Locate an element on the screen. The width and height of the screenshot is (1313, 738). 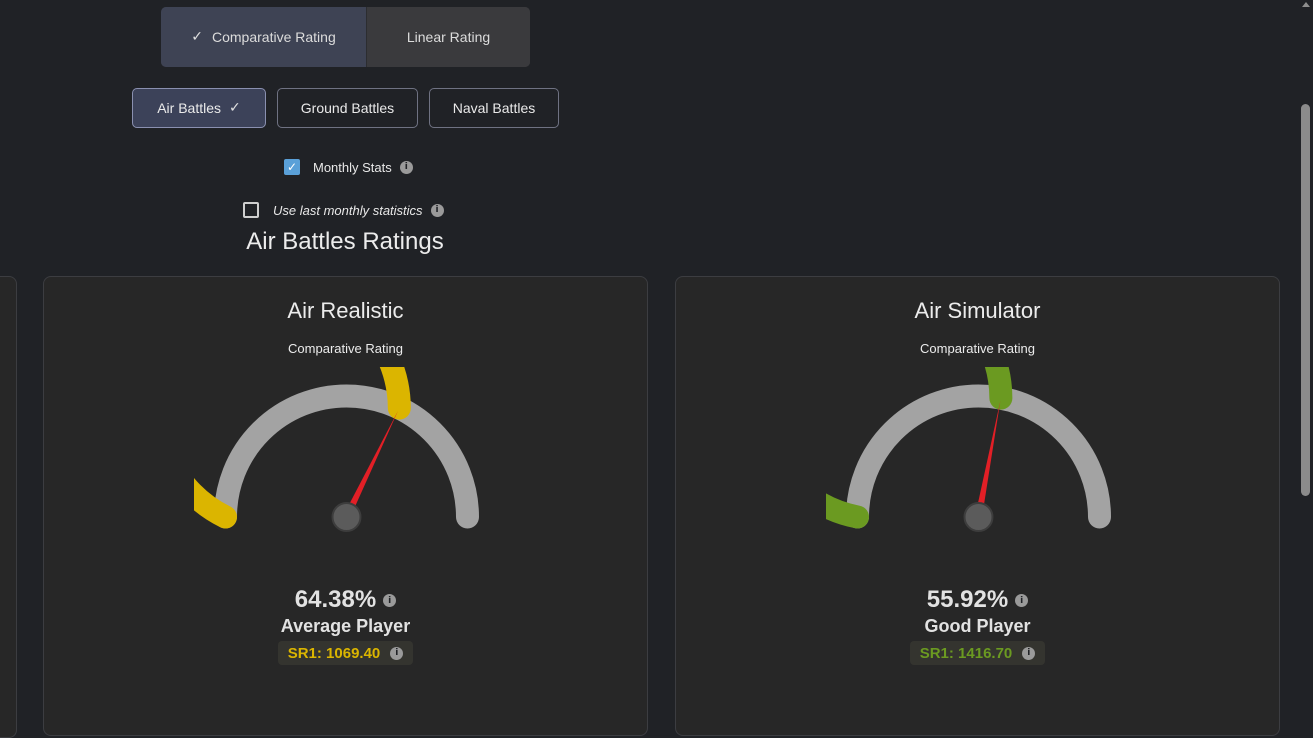
scroll-up-arrow-icon is located at coordinates (1306, 4).